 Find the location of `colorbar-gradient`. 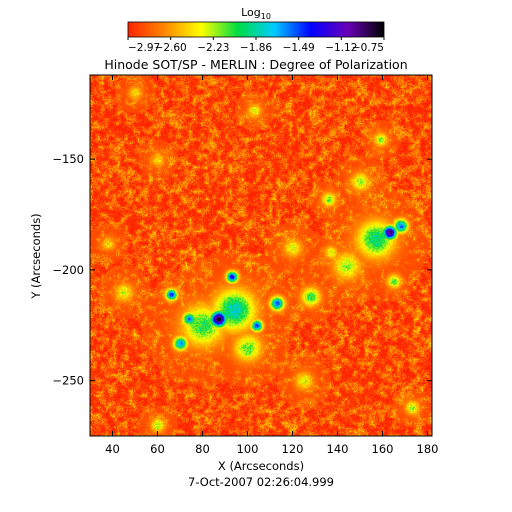

colorbar-gradient is located at coordinates (256, 29).